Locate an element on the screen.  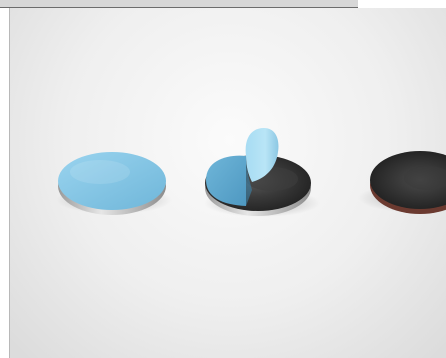
top-strip-blank is located at coordinates (402, 4).